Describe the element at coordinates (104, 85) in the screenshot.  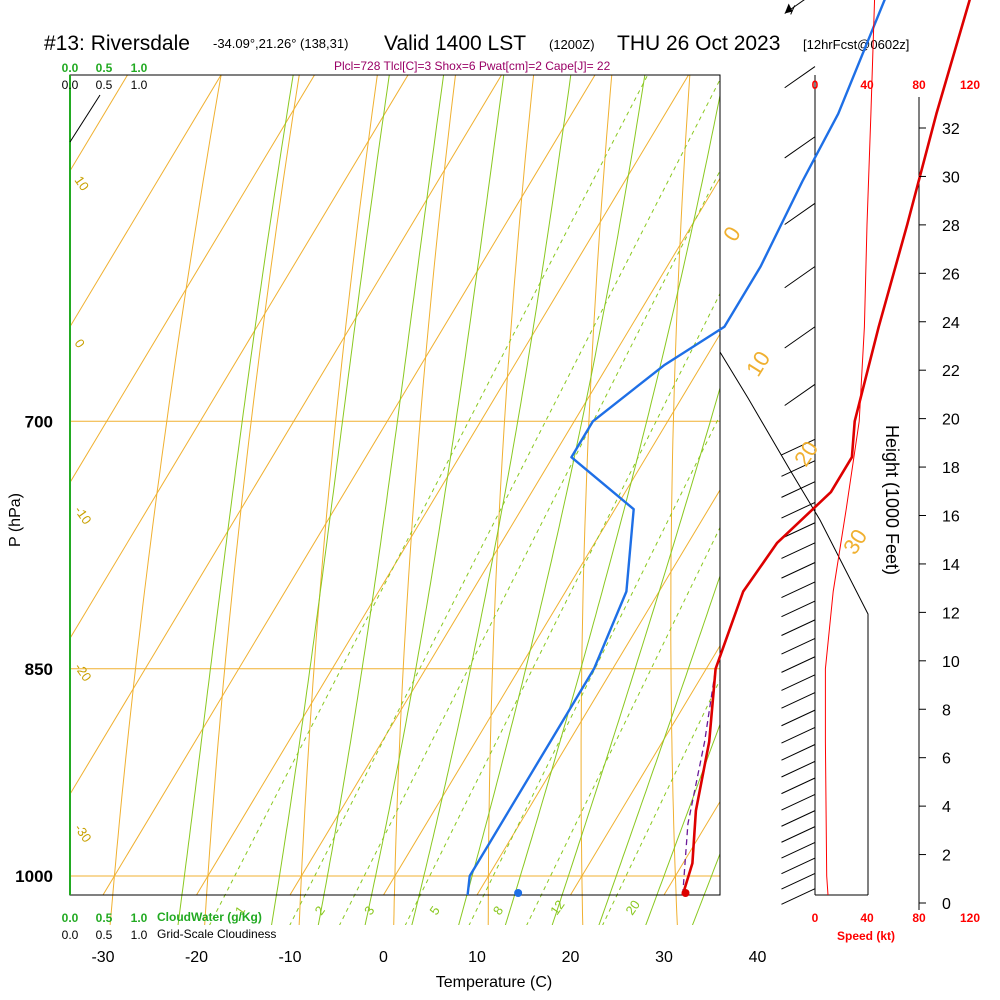
I see `cloudiness-tick-top: 0.5` at that location.